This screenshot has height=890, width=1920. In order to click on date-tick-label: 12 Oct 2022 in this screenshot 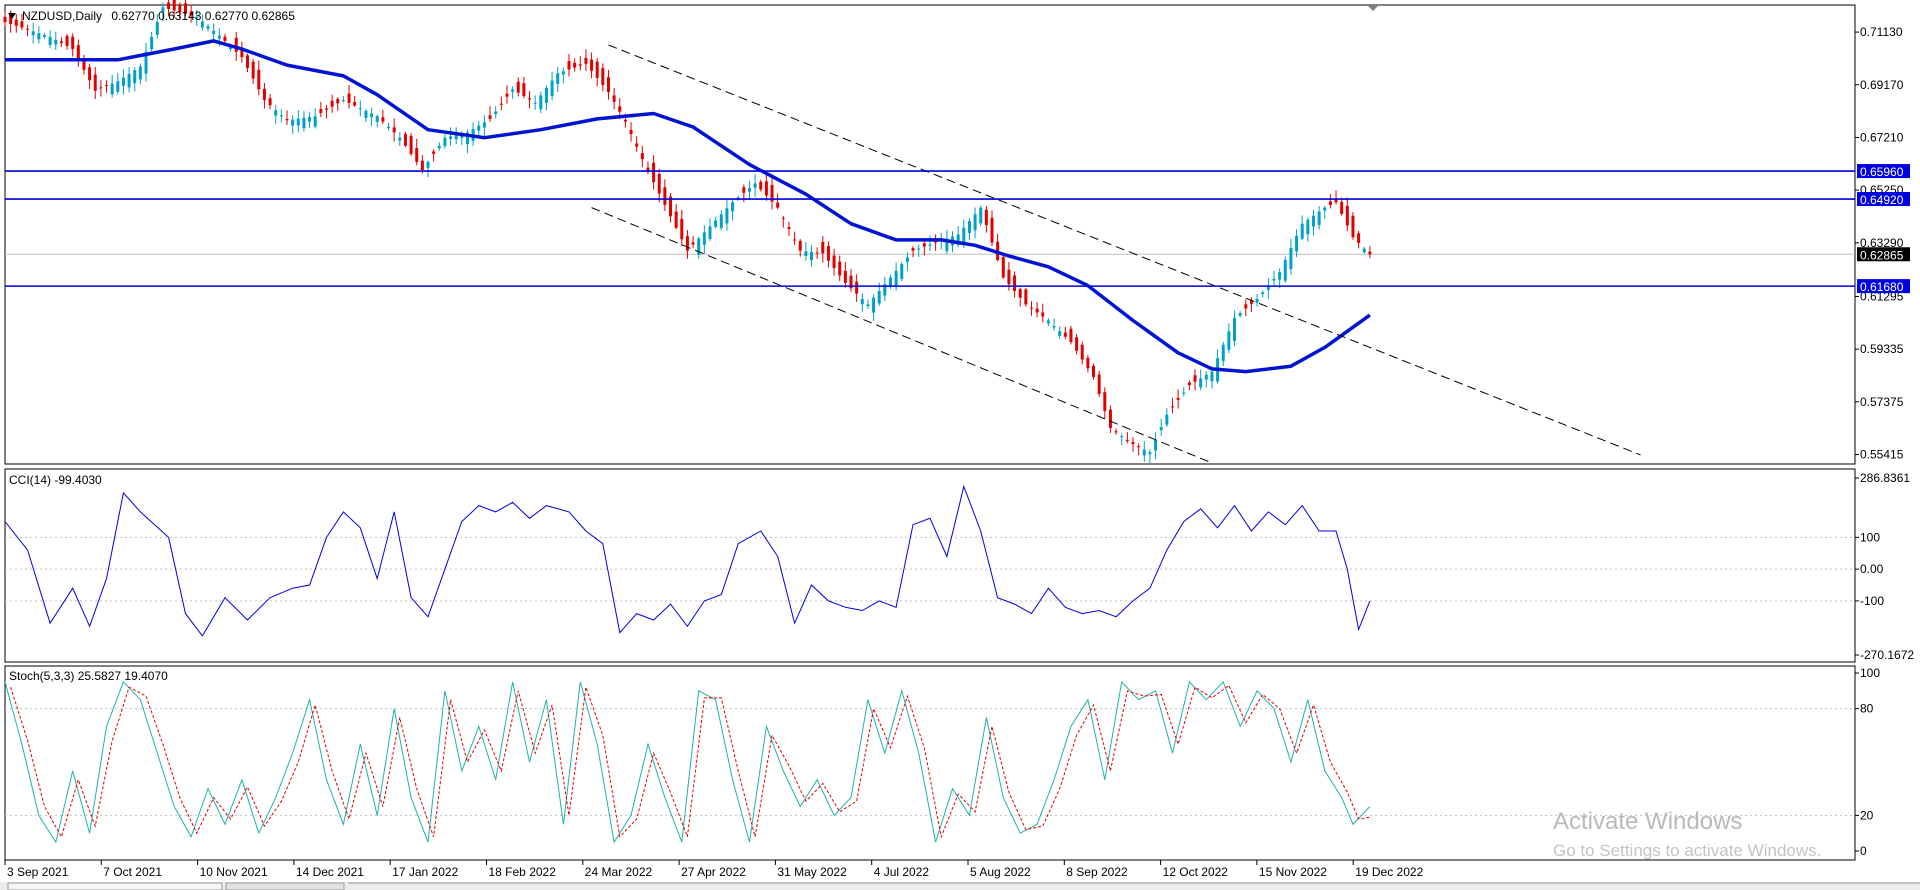, I will do `click(1196, 872)`.